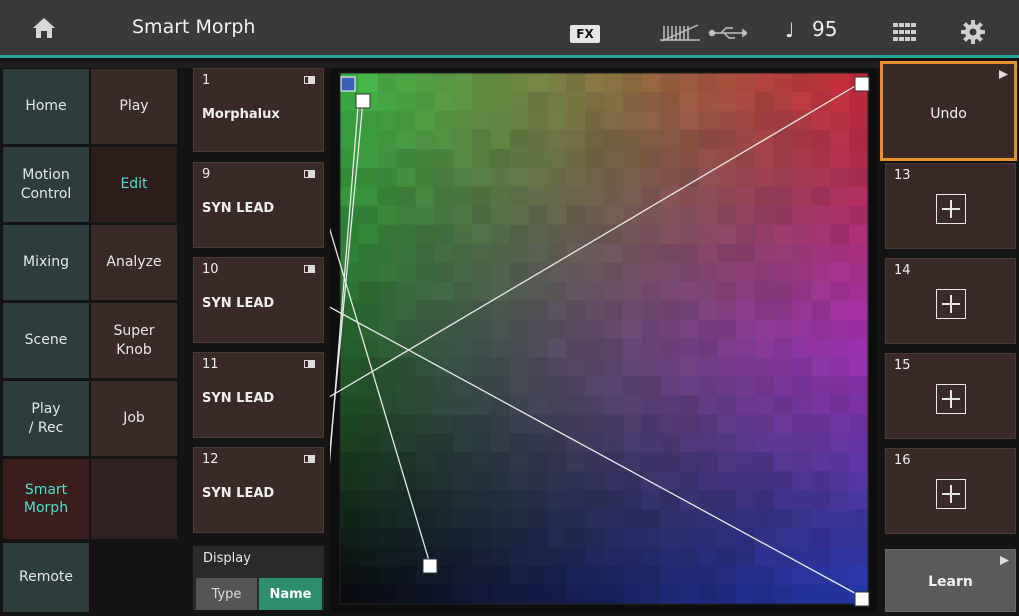 The height and width of the screenshot is (616, 1019). I want to click on nav-home: Home, so click(46, 106).